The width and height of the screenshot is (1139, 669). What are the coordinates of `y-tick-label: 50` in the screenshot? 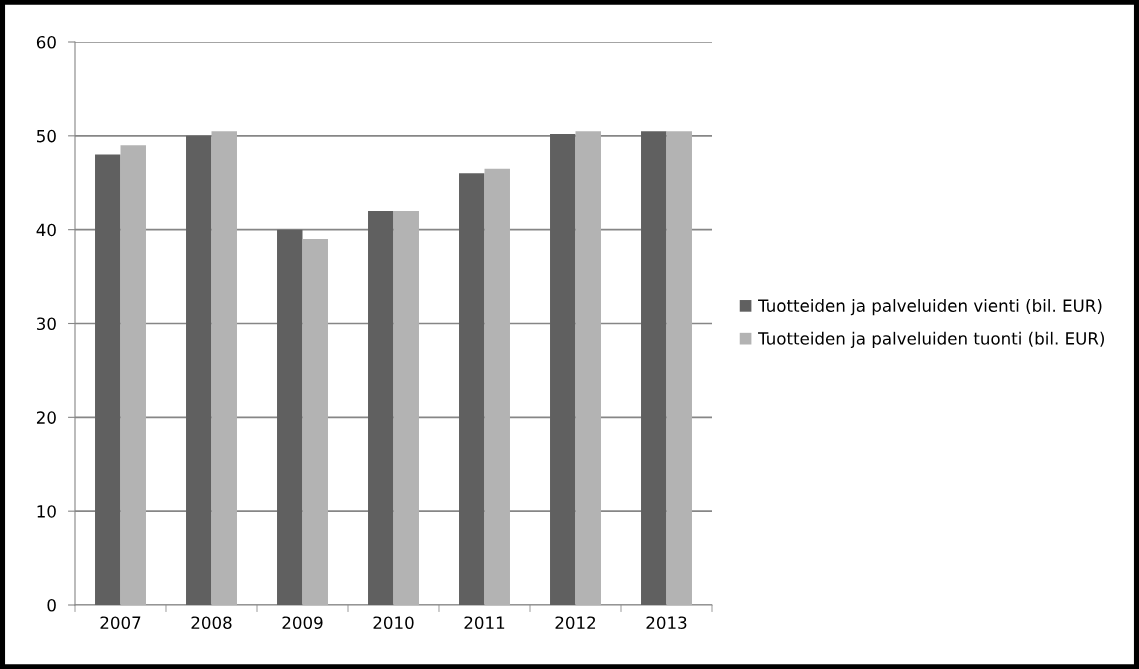 It's located at (46, 136).